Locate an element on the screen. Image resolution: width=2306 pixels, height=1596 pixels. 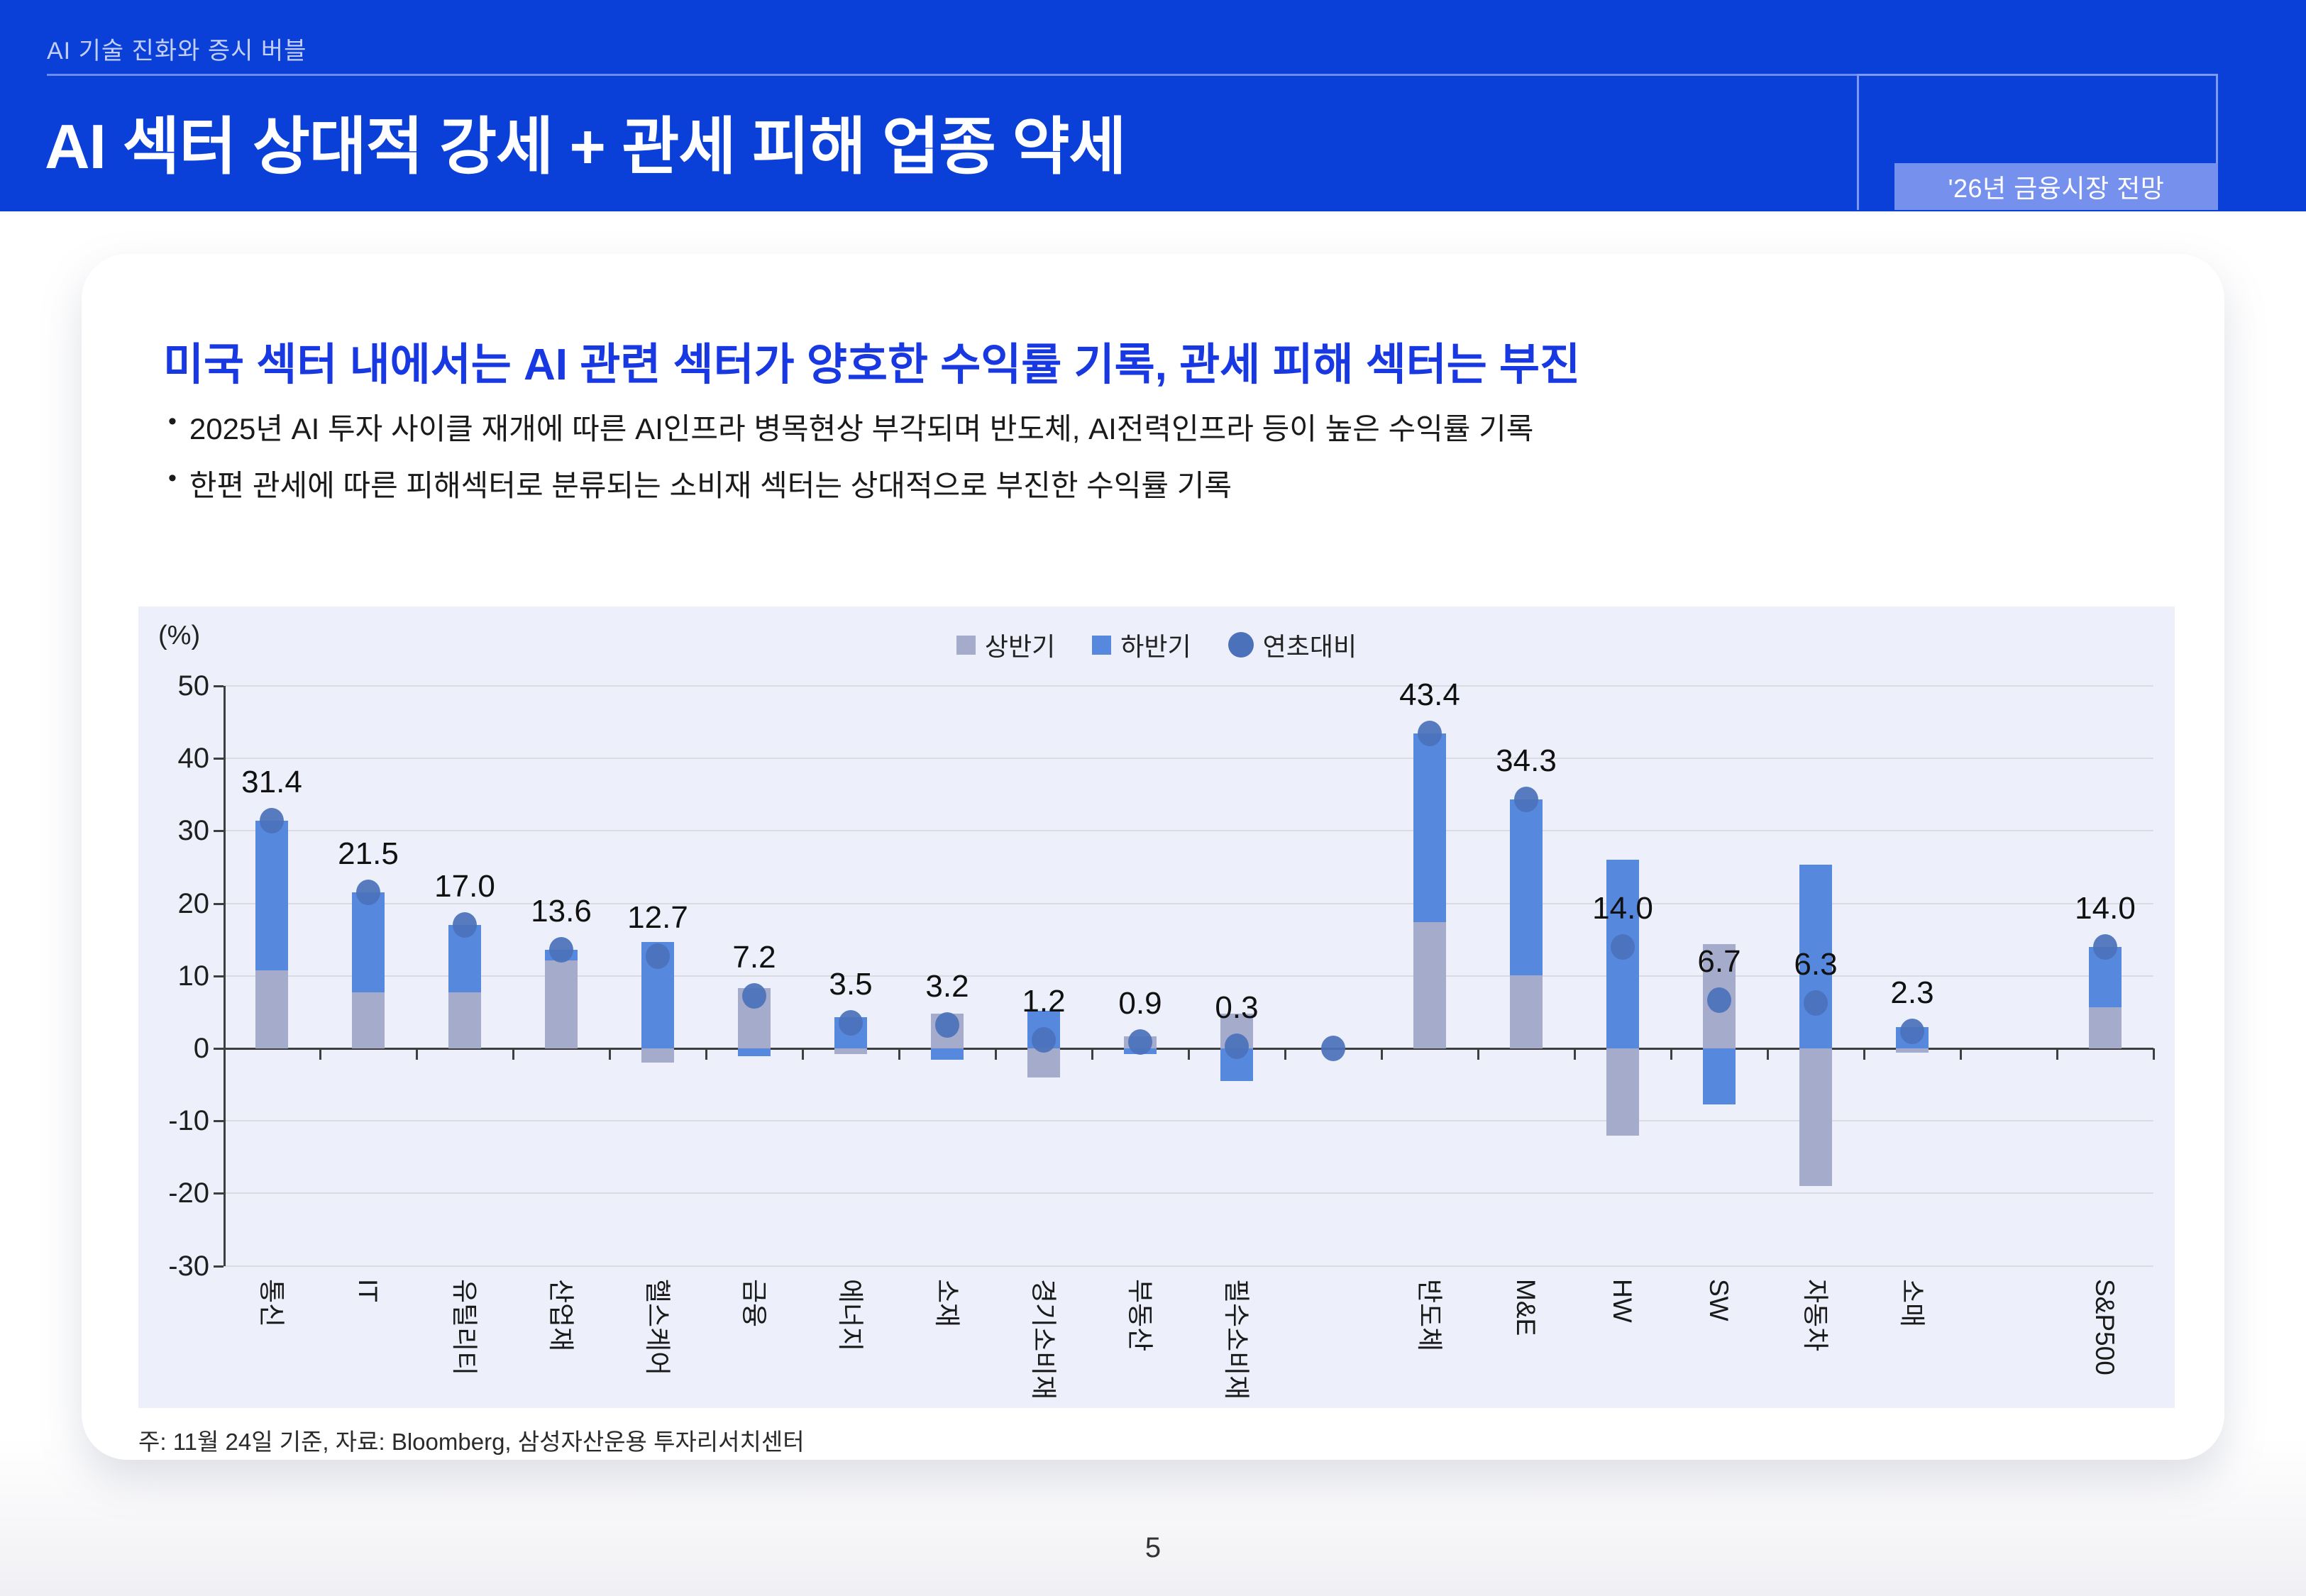
data-label: 31.4 is located at coordinates (271, 783).